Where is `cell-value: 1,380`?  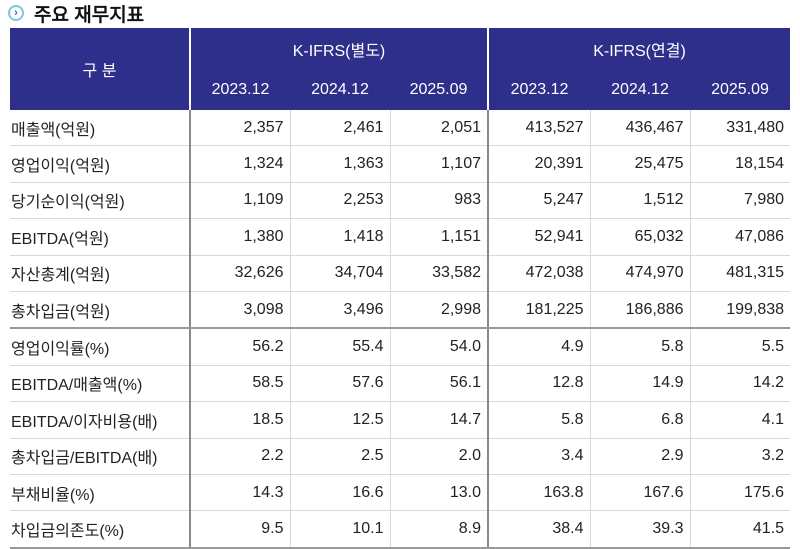
cell-value: 1,380 is located at coordinates (239, 237).